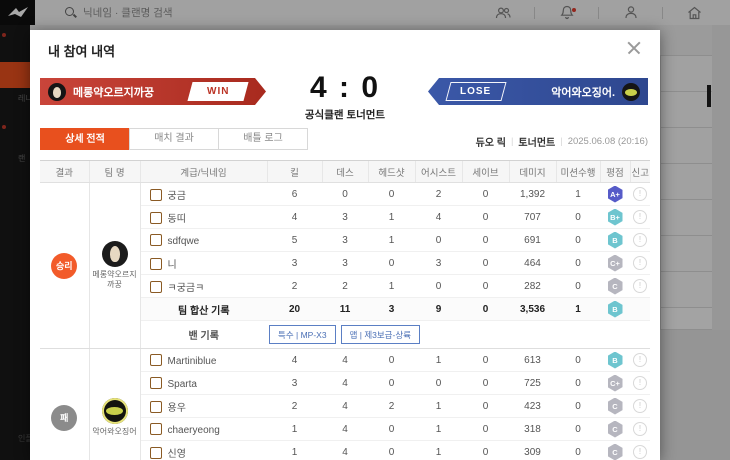 The width and height of the screenshot is (730, 460). What do you see at coordinates (114, 171) in the screenshot?
I see `col-header-1: 팀 명` at bounding box center [114, 171].